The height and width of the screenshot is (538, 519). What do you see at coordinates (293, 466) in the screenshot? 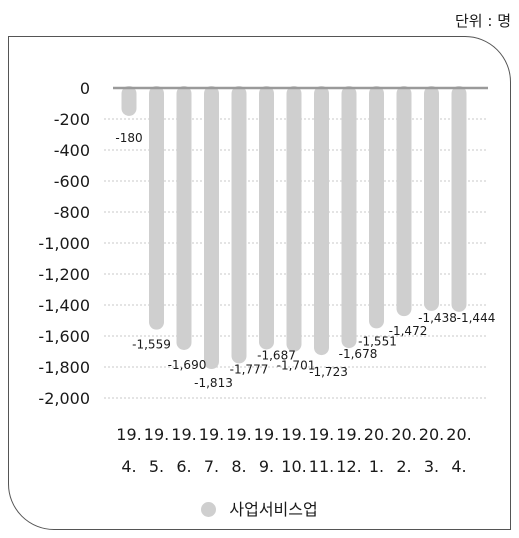
I see `x-tick-label-month: 10.` at bounding box center [293, 466].